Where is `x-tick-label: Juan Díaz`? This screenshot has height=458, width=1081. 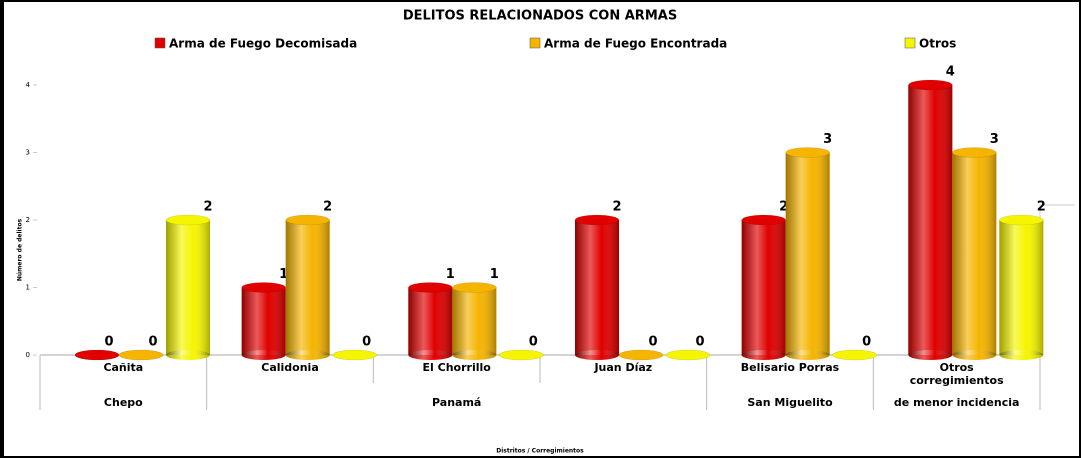
x-tick-label: Juan Díaz is located at coordinates (622, 367).